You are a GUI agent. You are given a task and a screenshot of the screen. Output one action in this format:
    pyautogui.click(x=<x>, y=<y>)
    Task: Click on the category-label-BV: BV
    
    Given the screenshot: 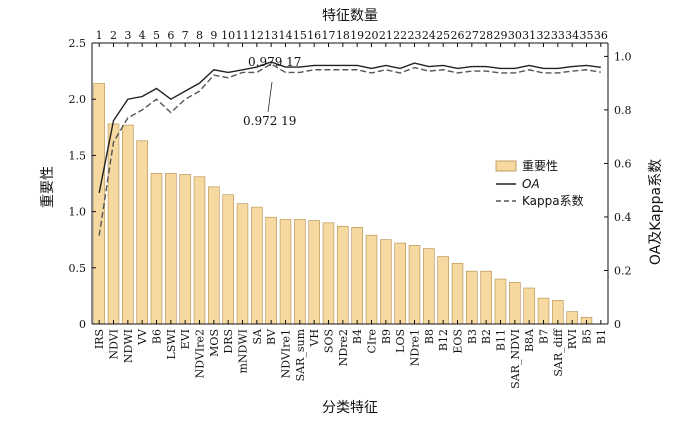 What is the action you would take?
    pyautogui.click(x=271, y=336)
    